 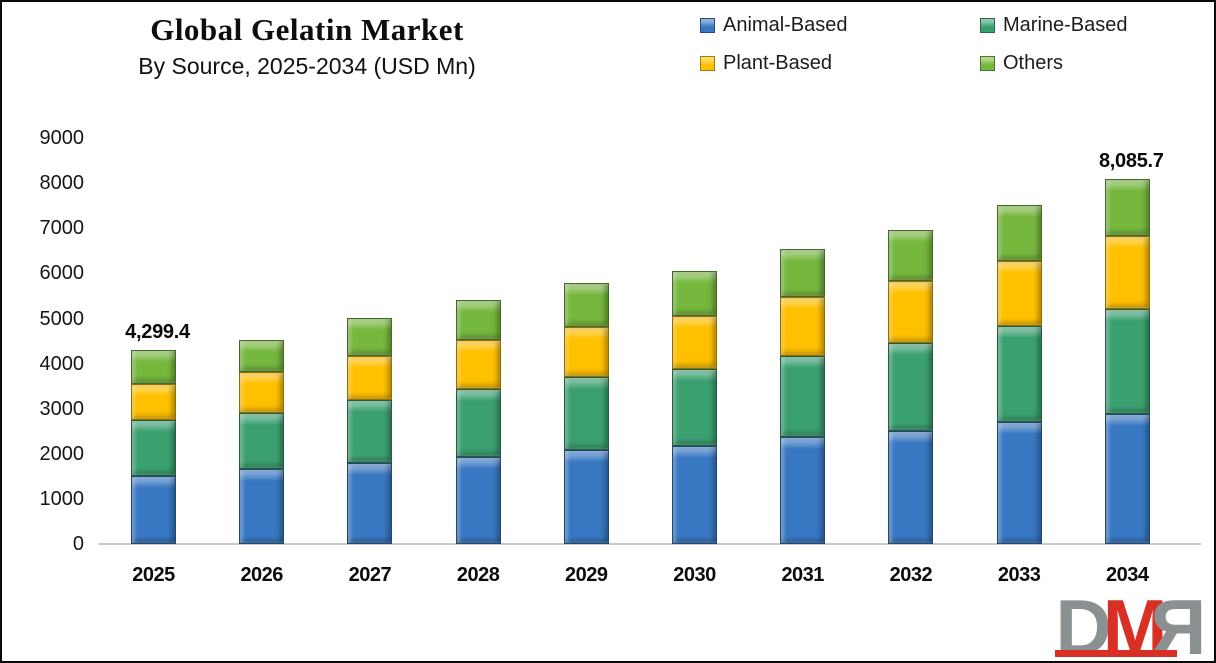 I want to click on legend-item-animal-based: Animal-Based, so click(x=840, y=25).